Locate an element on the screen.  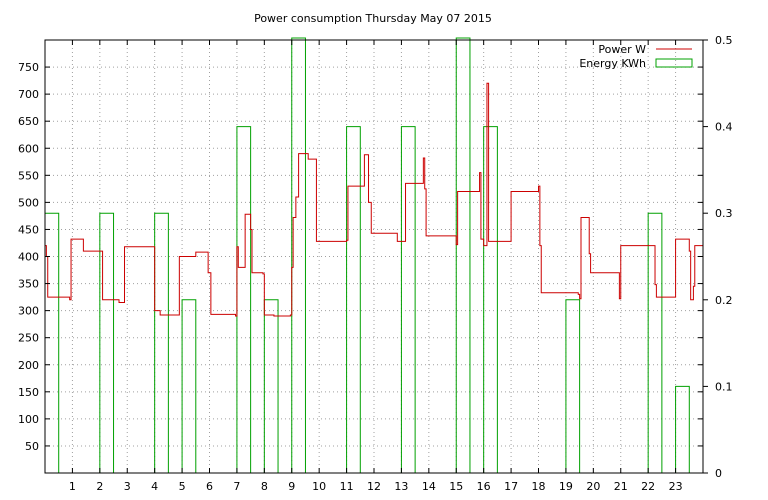
y-tick-label: 150 is located at coordinates (28, 392).